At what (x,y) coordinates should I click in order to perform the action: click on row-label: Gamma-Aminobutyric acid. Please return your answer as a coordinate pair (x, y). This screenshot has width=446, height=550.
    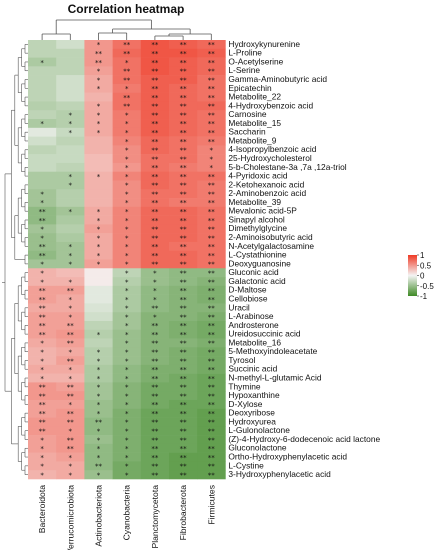
    Looking at the image, I should click on (277, 79).